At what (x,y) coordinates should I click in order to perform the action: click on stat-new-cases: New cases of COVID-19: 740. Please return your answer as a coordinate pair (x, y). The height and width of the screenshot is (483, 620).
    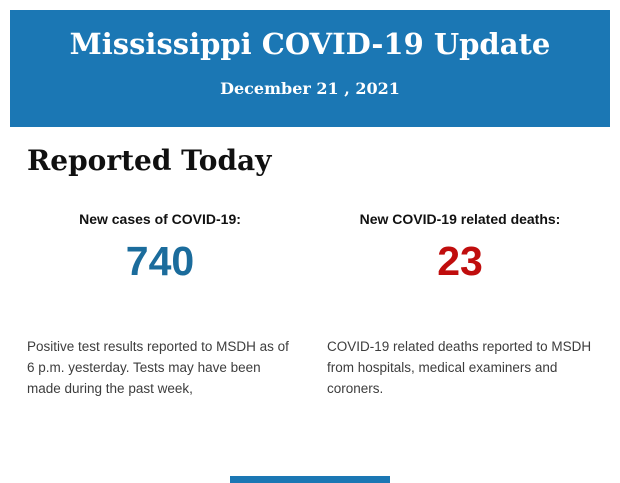
    Looking at the image, I should click on (160, 230).